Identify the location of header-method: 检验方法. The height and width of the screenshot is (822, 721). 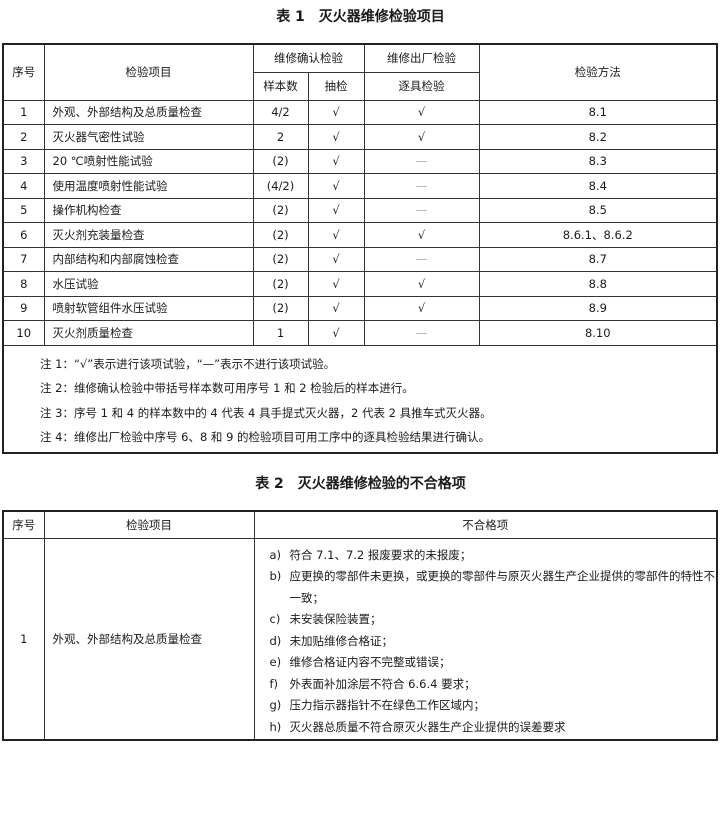
(598, 72).